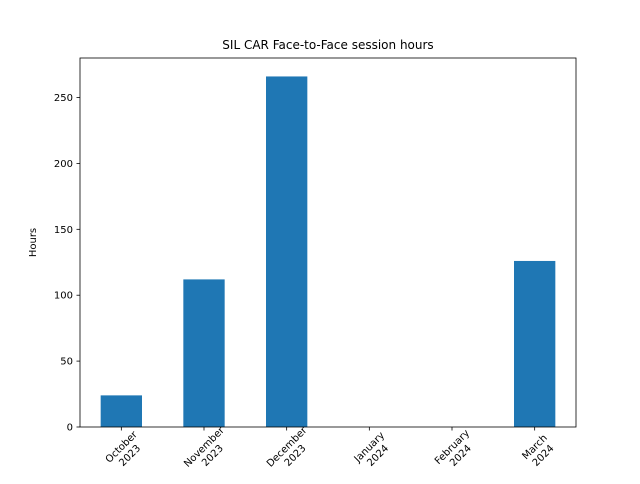 The width and height of the screenshot is (640, 484). Describe the element at coordinates (63, 296) in the screenshot. I see `y-tick-label: 100` at that location.